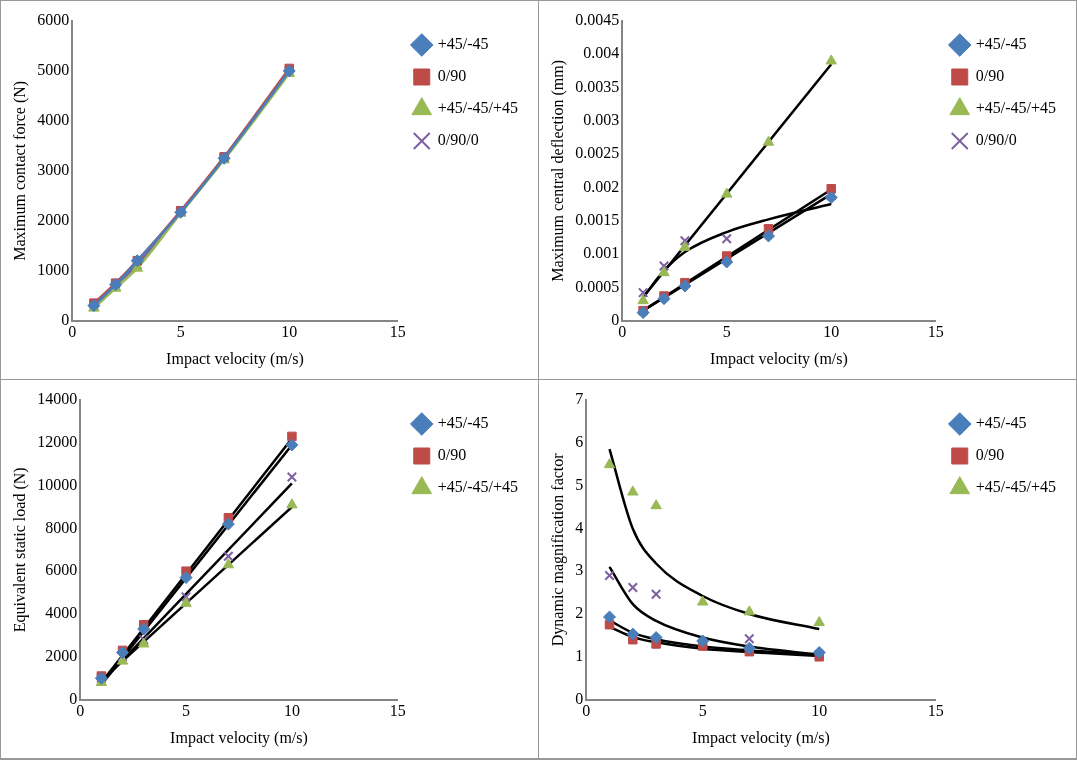  I want to click on y-tick-label: 7, so click(579, 399).